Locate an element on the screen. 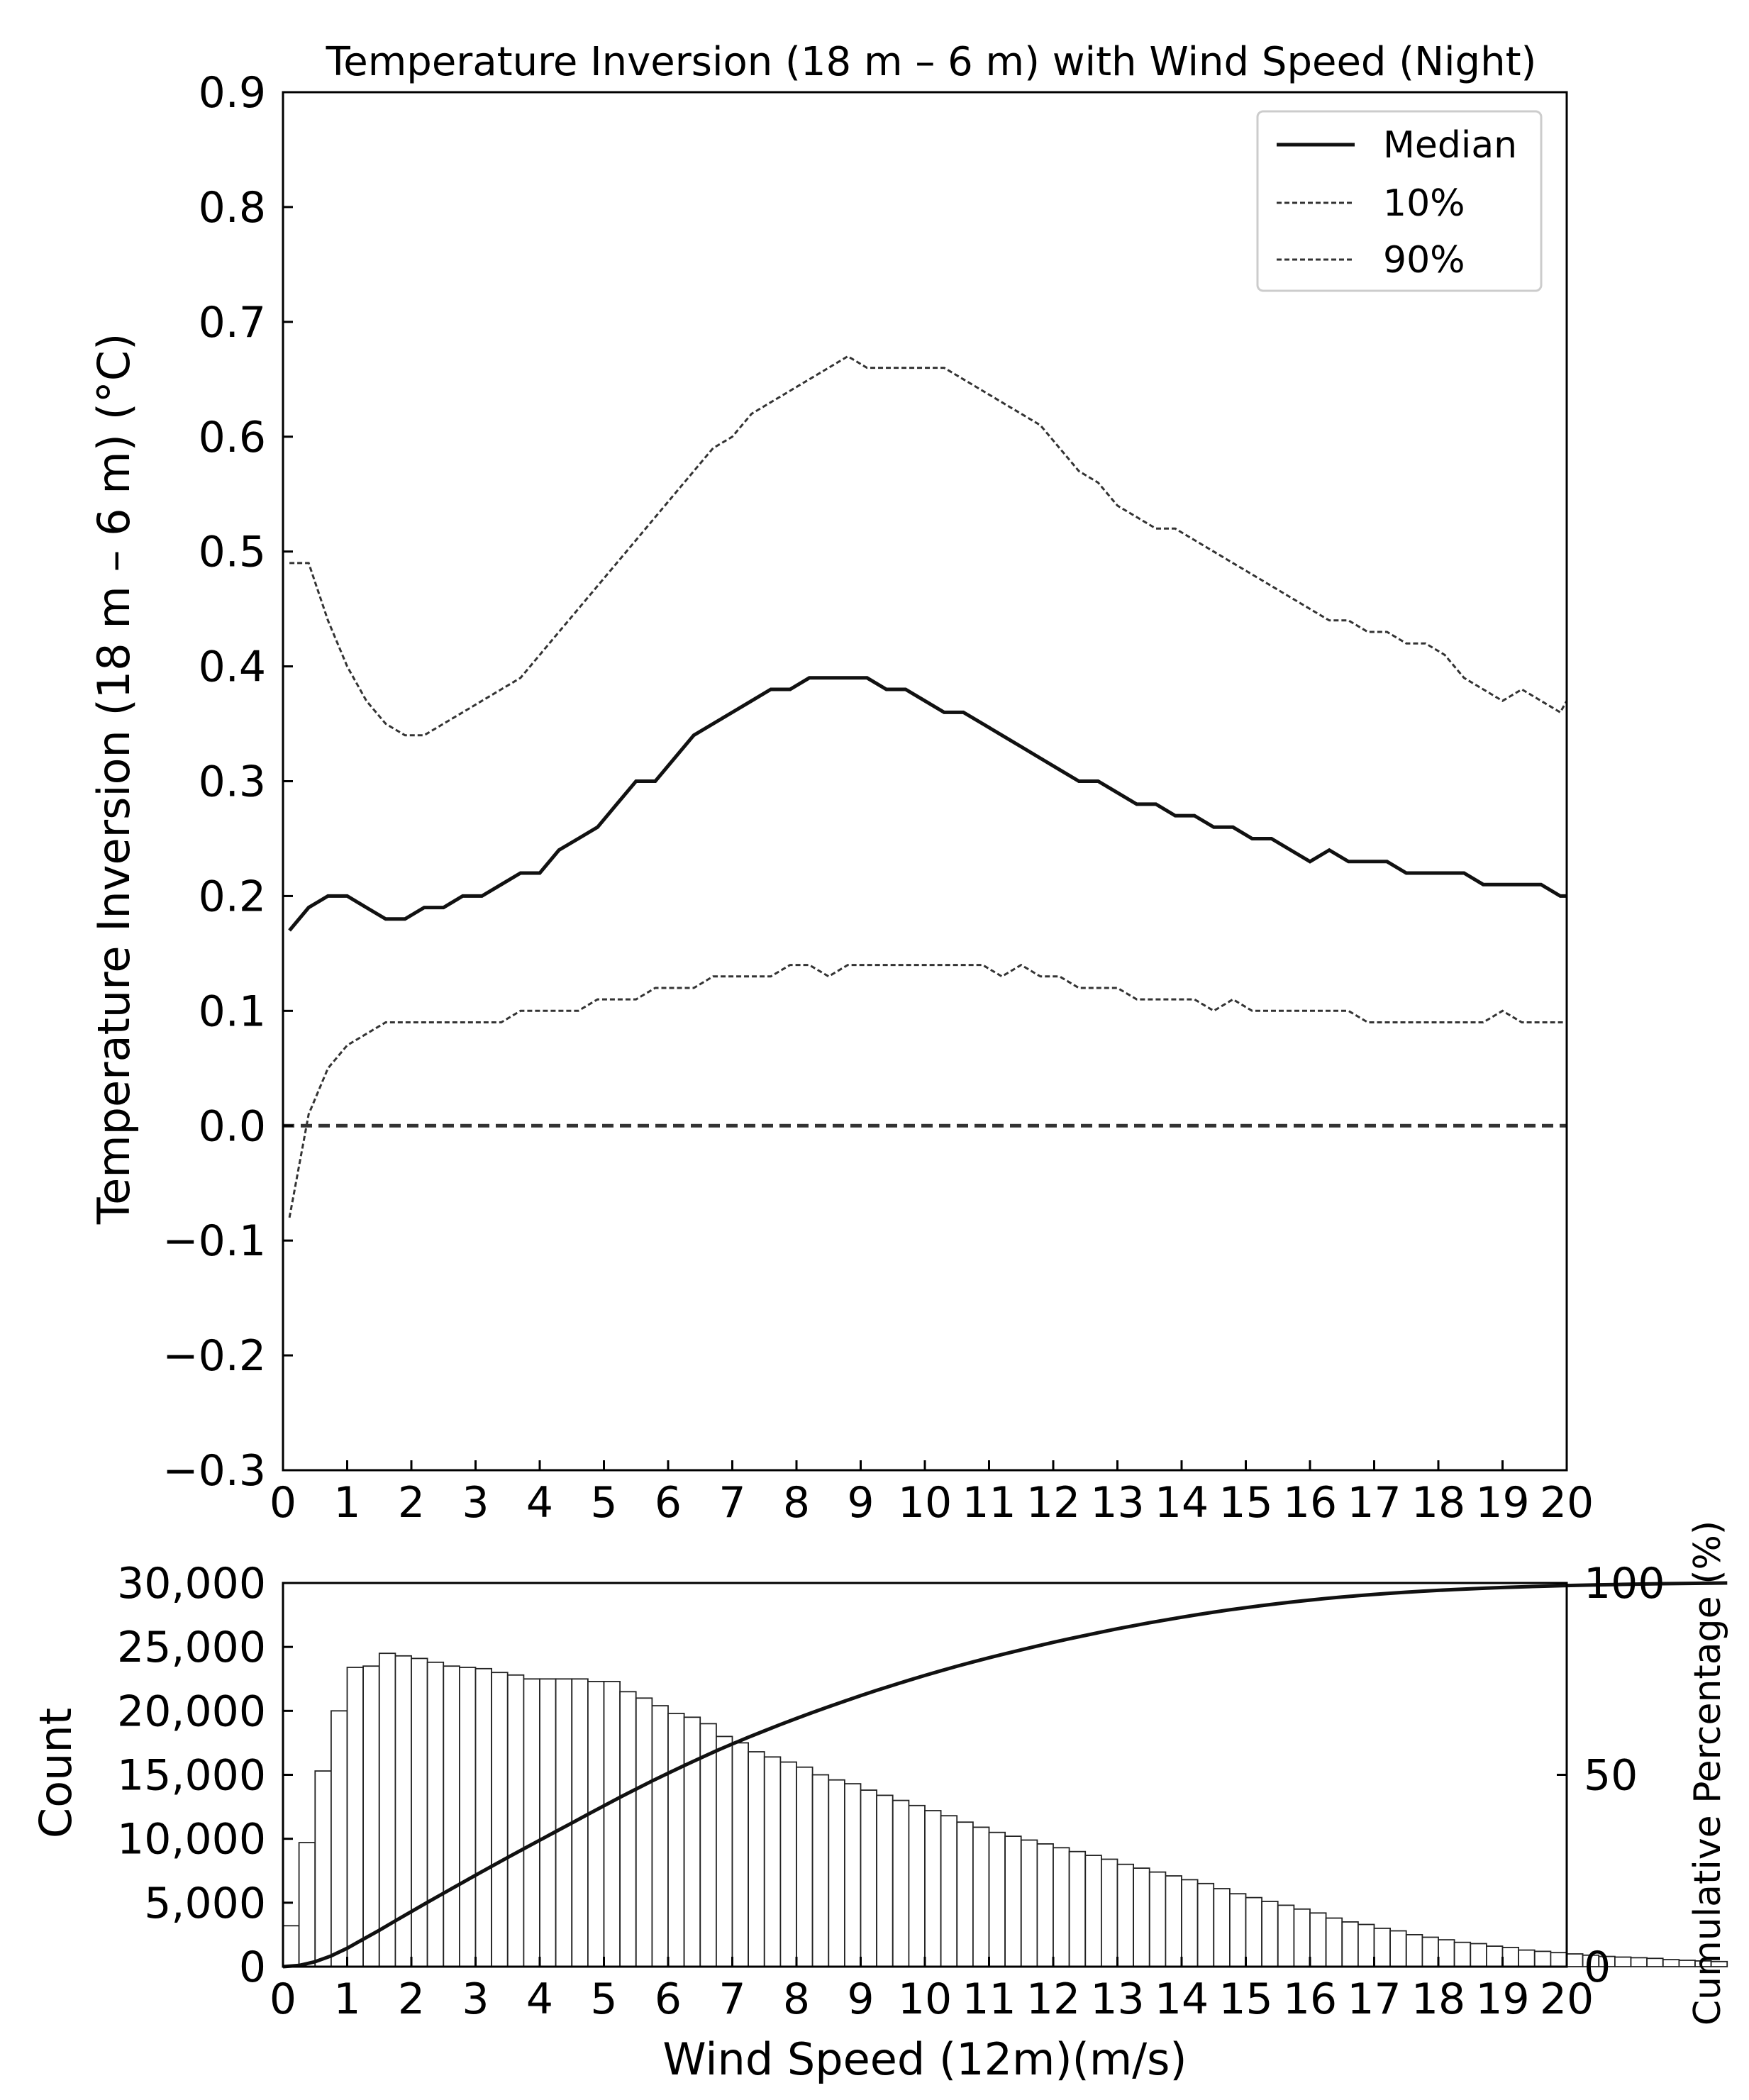 The height and width of the screenshot is (2100, 1749). histogram-y-axis-ticks: 0 5,000 10,000 15,000 20,000 25,000 30,000 is located at coordinates (205, 1775).